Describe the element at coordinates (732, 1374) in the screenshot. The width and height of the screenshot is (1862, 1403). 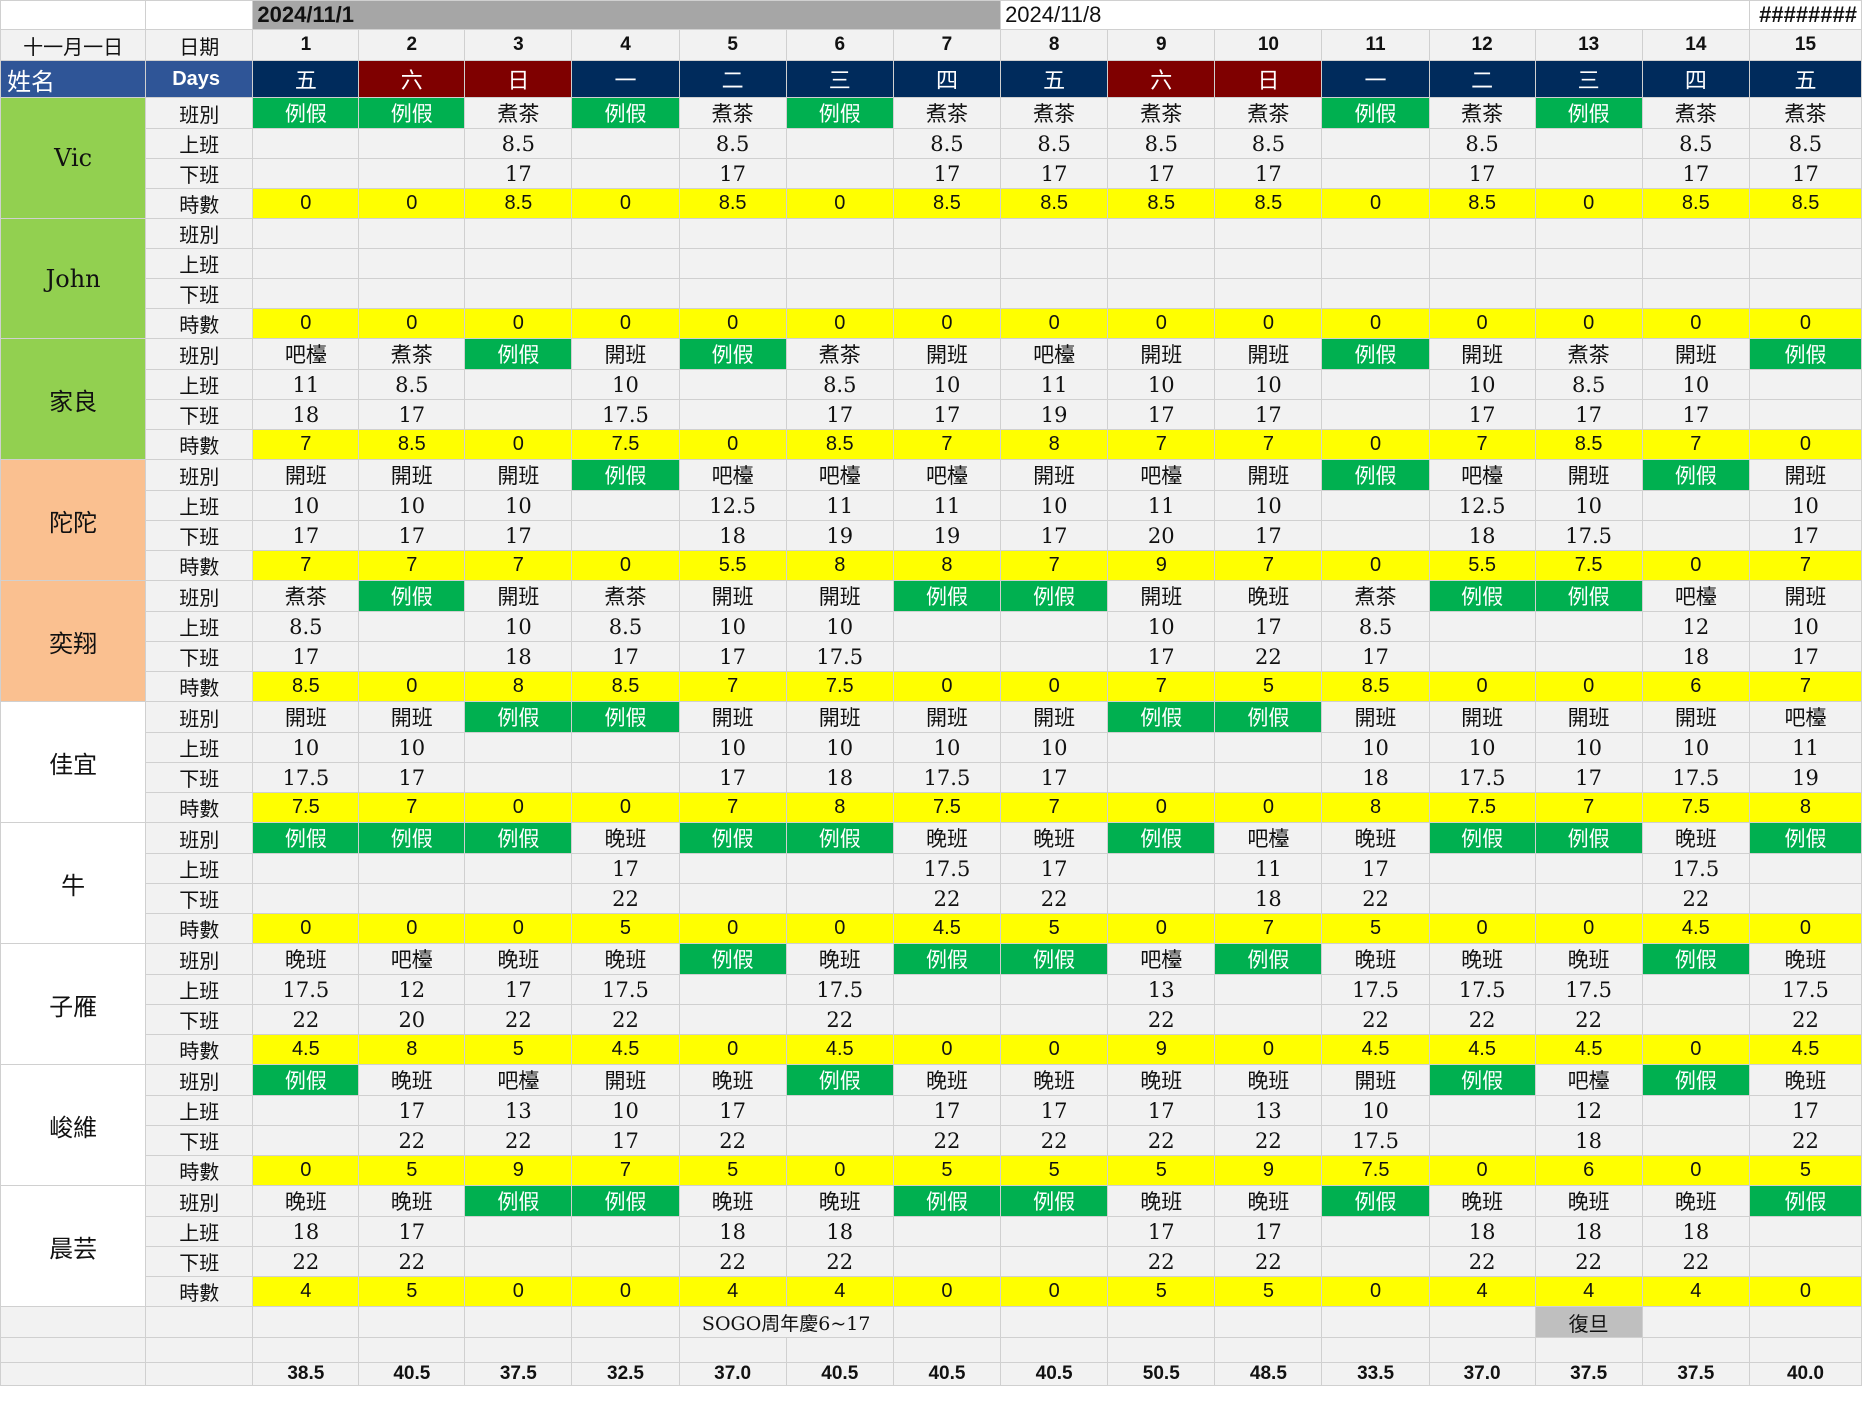
I see `total-hours-cell: 37.0` at that location.